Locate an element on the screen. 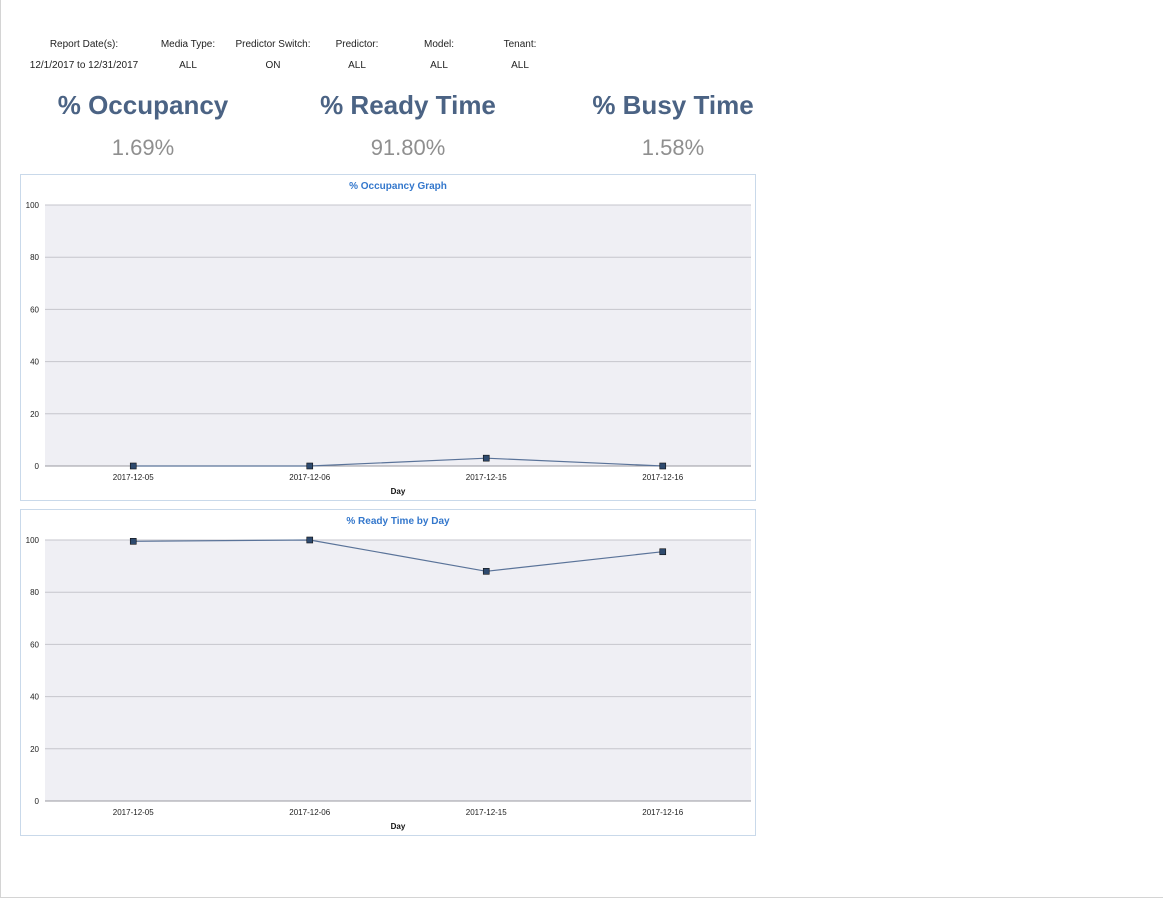 The width and height of the screenshot is (1164, 899). chart-title: % Ready Time by Day is located at coordinates (398, 521).